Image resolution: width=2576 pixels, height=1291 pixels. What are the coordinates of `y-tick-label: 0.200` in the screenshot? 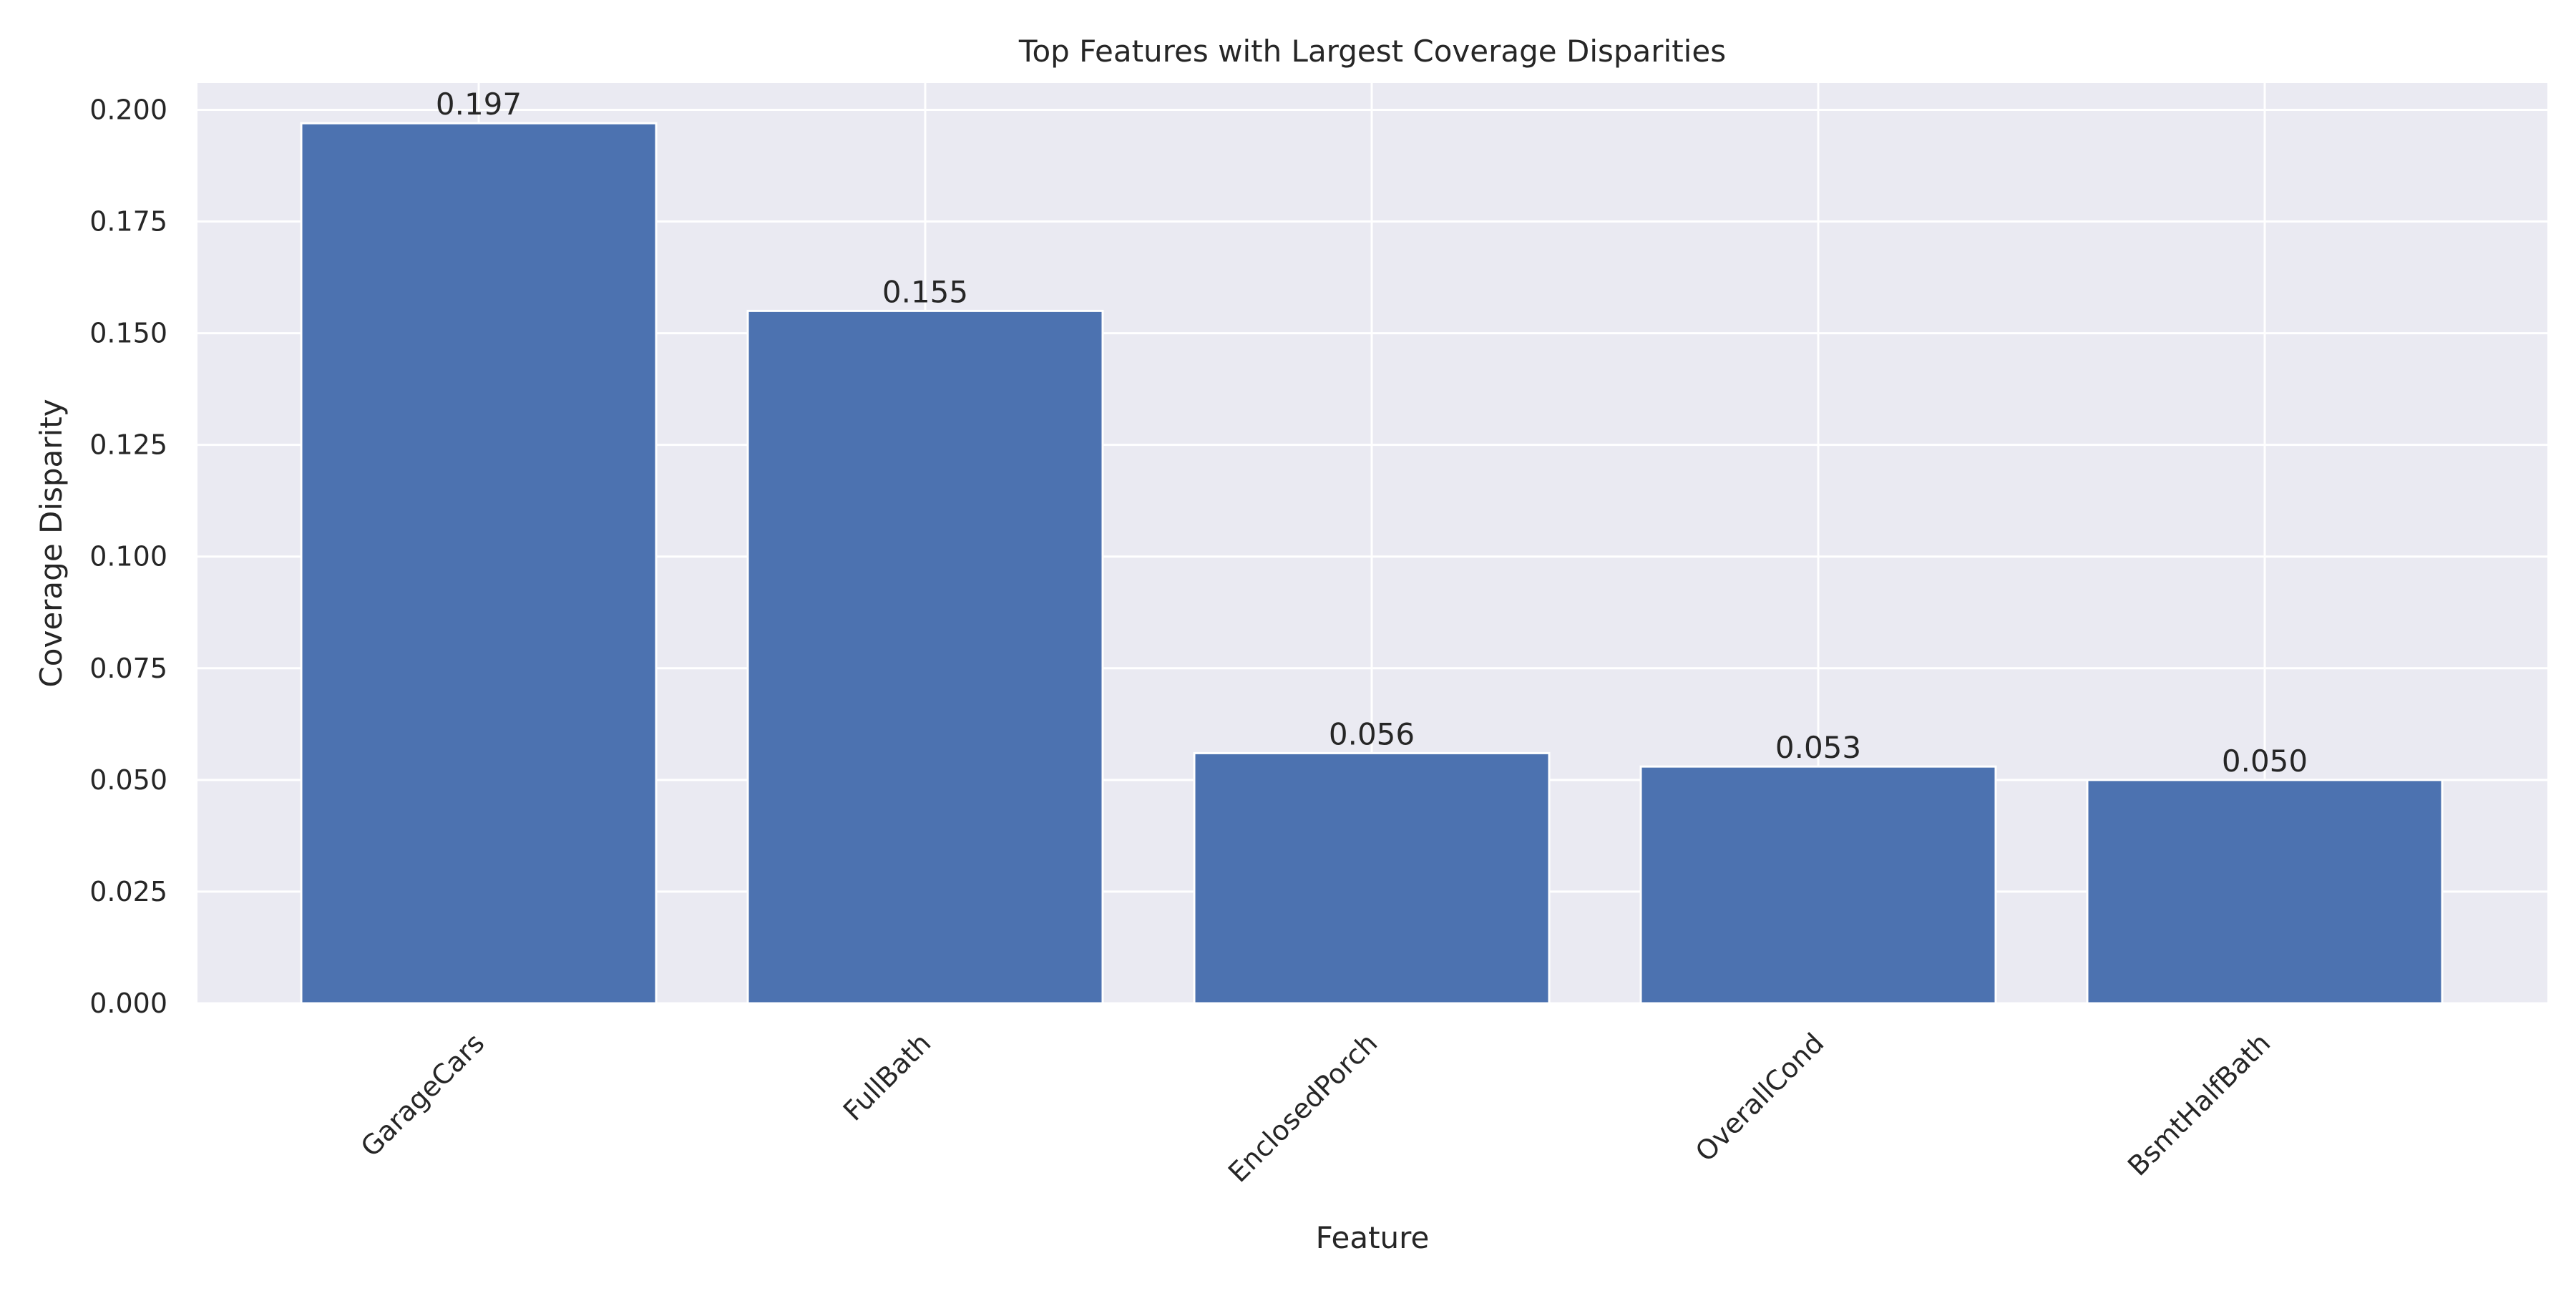 It's located at (128, 109).